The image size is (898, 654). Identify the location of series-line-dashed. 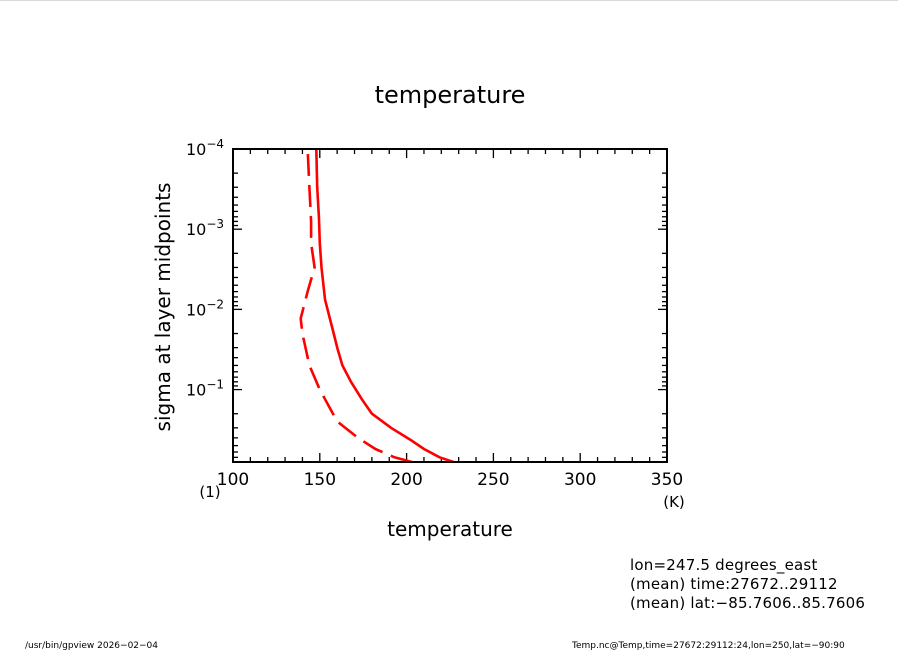
(356, 306).